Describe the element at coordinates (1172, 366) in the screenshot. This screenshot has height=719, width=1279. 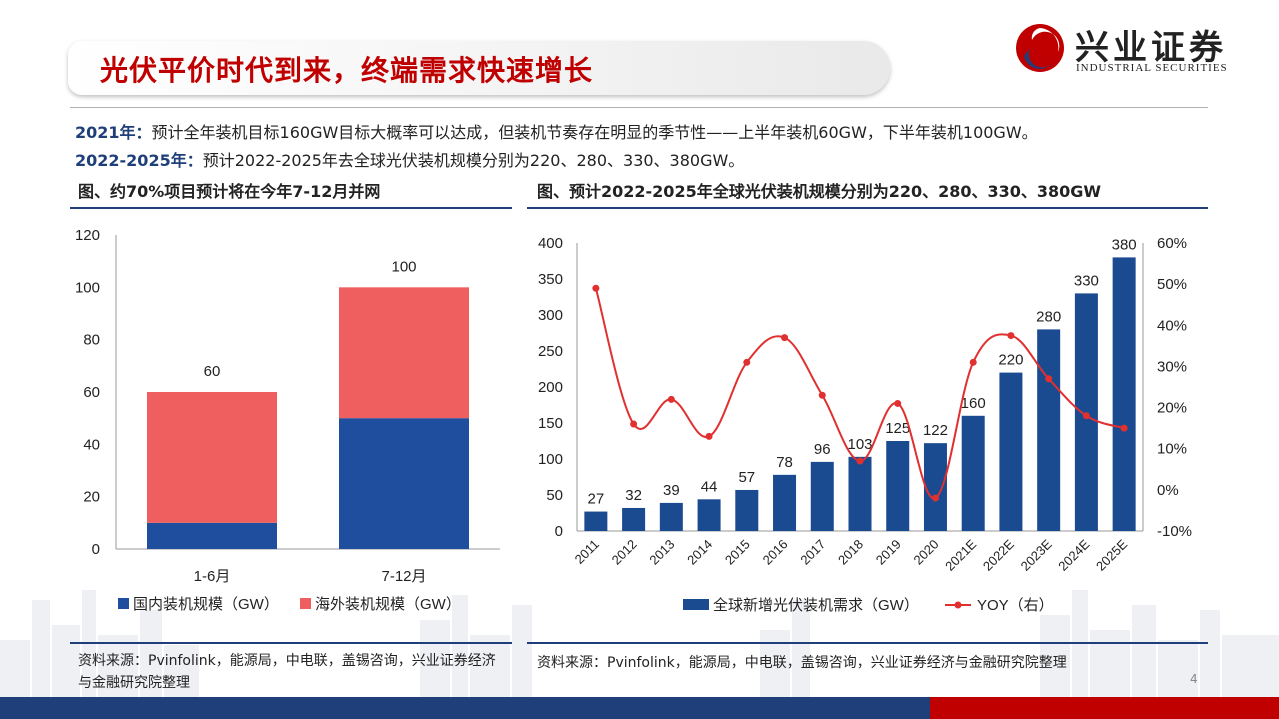
I see `right-y2-tick-label: 30%` at that location.